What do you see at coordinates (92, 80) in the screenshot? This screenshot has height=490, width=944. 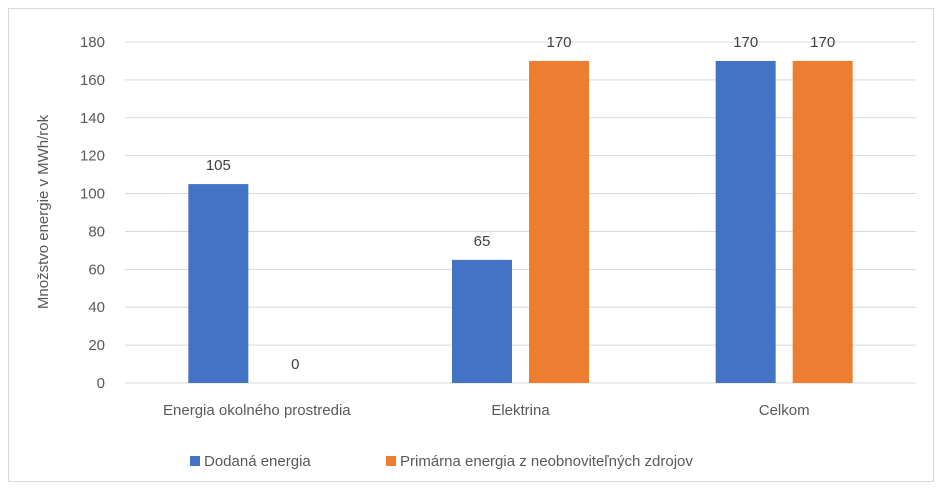 I see `y-tick-label: 160` at bounding box center [92, 80].